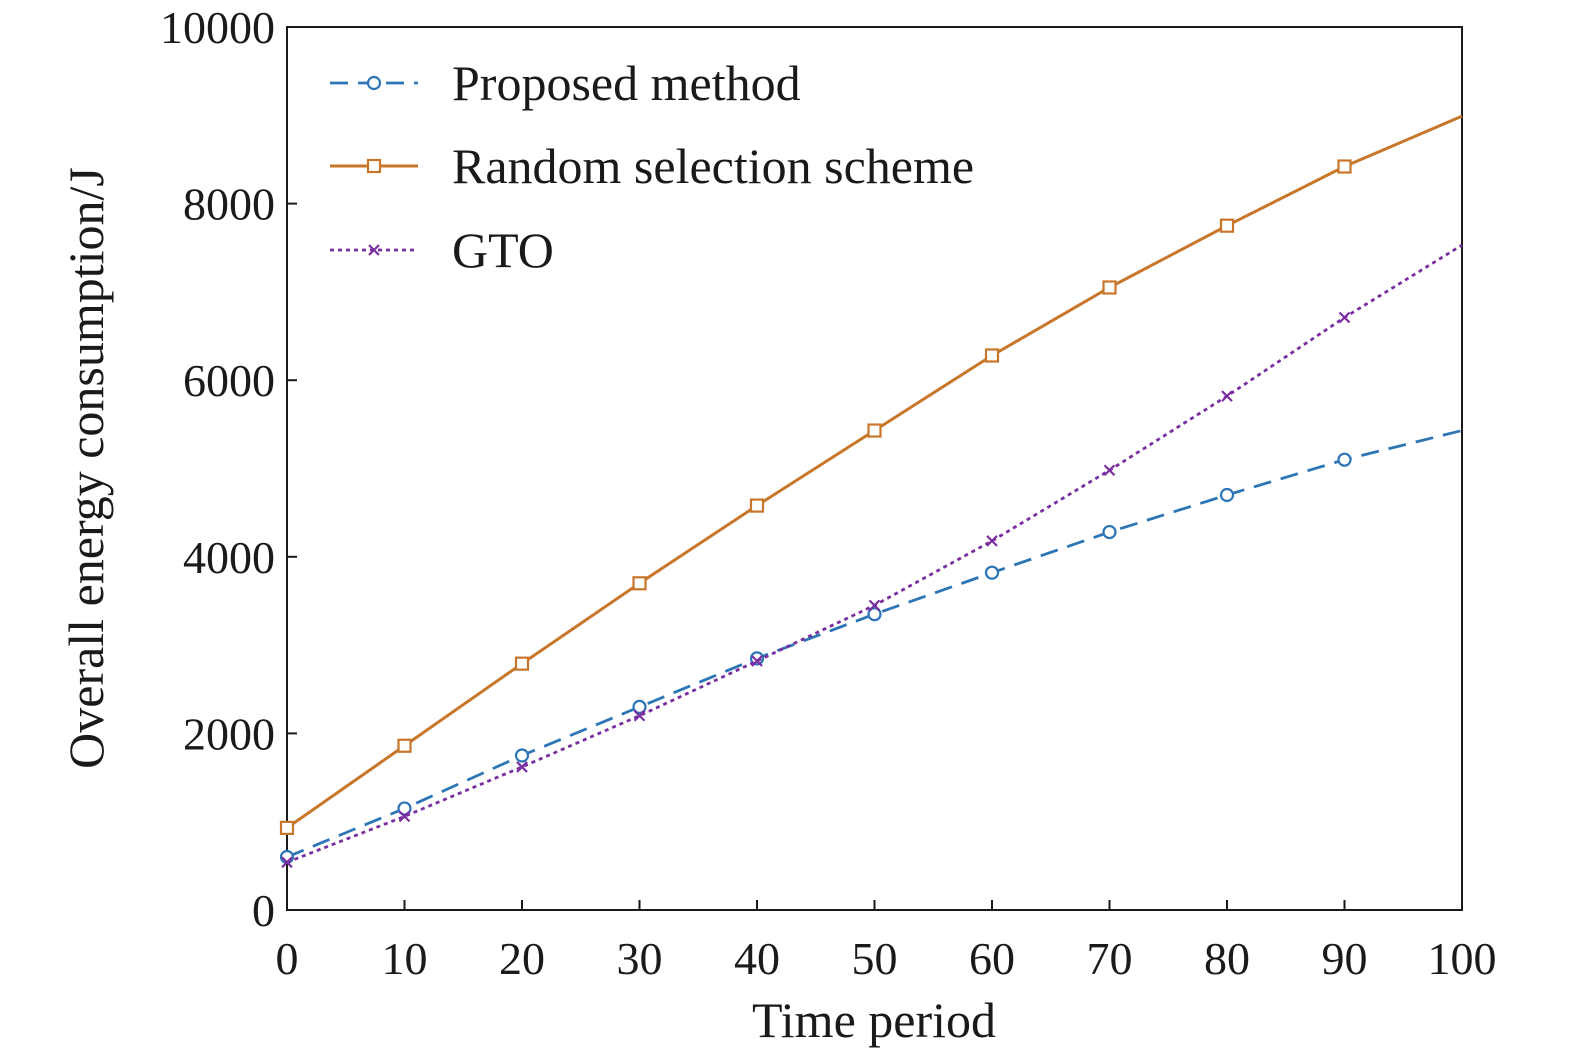 Image resolution: width=1575 pixels, height=1060 pixels. Describe the element at coordinates (263, 910) in the screenshot. I see `y-tick-label: 0` at that location.